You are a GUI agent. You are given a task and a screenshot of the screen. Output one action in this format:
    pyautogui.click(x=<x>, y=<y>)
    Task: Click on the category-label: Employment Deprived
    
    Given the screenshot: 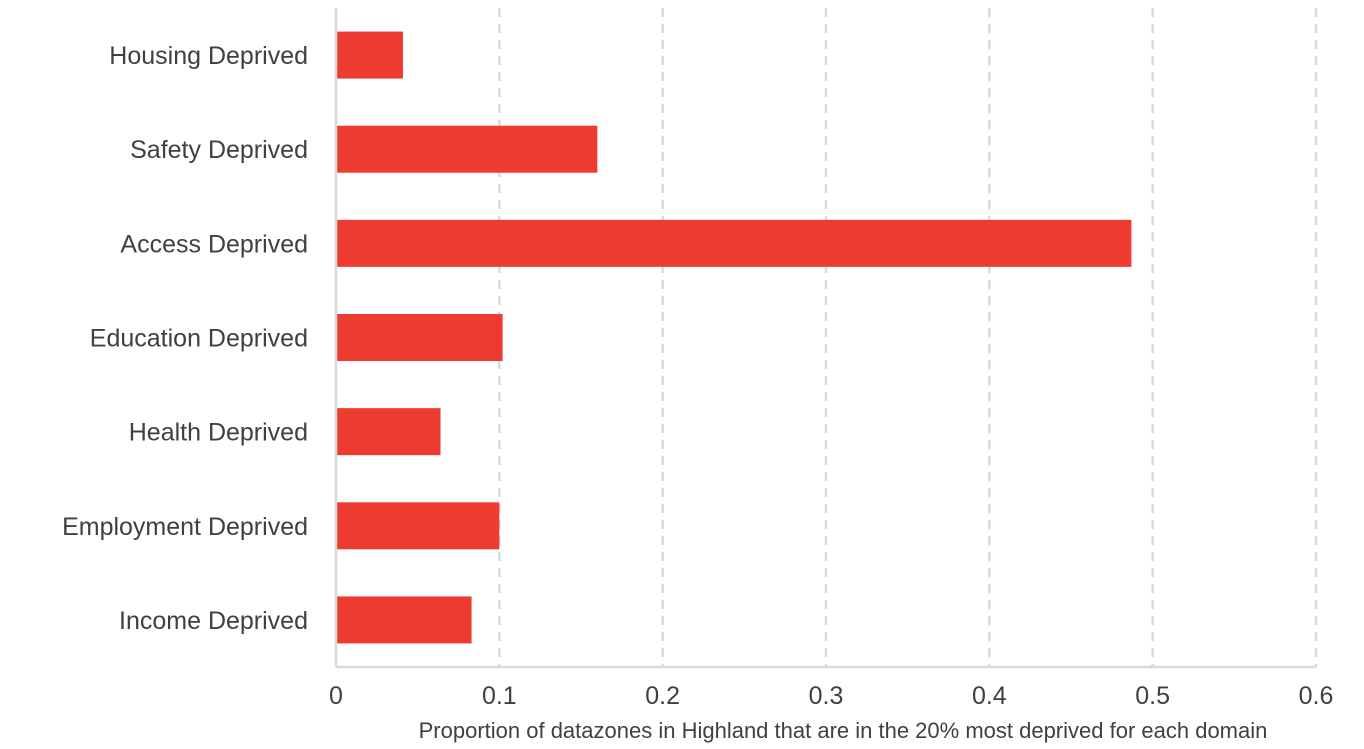 What is the action you would take?
    pyautogui.click(x=185, y=527)
    